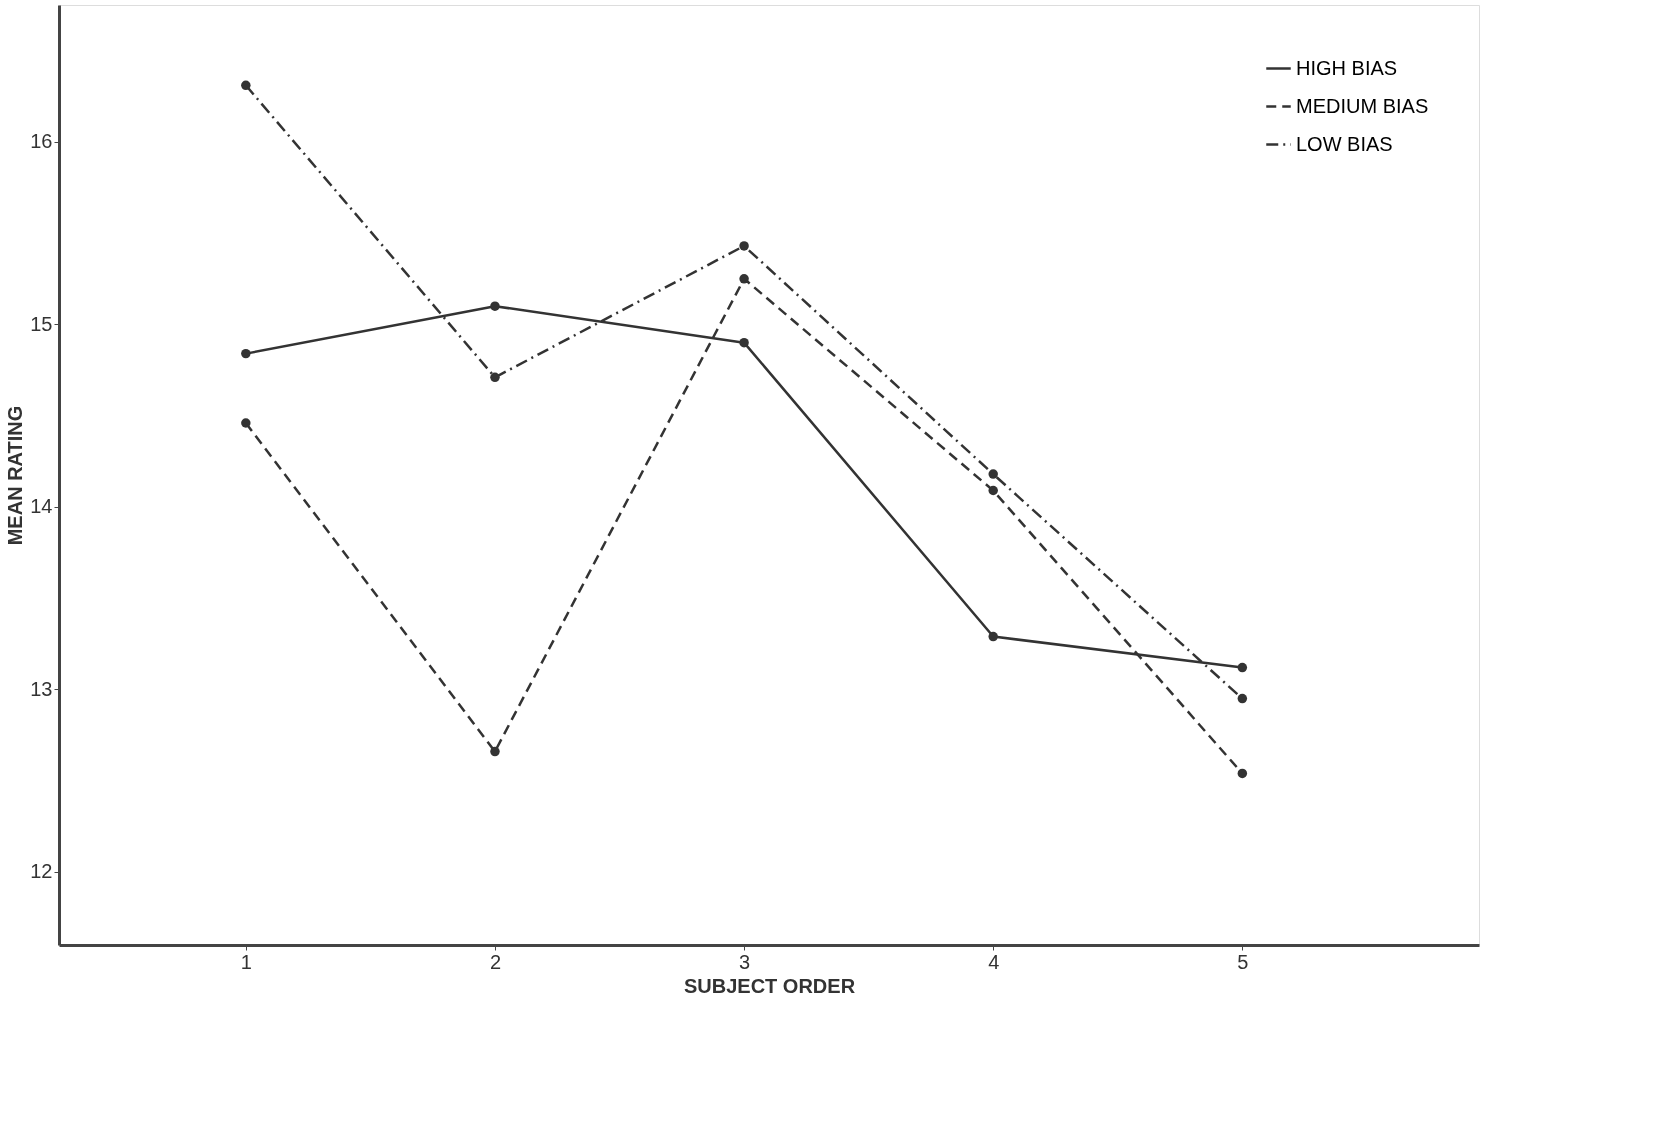 This screenshot has width=1661, height=1134. What do you see at coordinates (1344, 143) in the screenshot?
I see `legend-label: LOW BIAS` at bounding box center [1344, 143].